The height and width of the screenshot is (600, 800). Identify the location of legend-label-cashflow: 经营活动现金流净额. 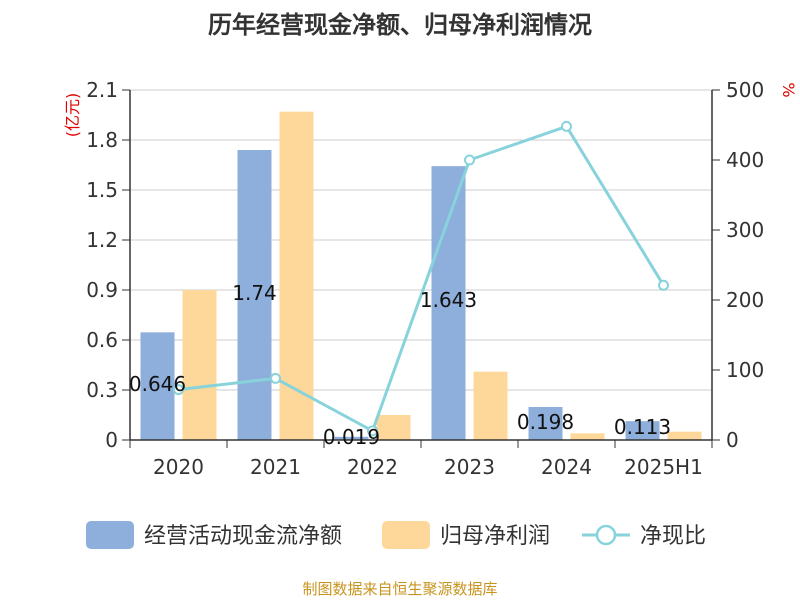
(243, 536).